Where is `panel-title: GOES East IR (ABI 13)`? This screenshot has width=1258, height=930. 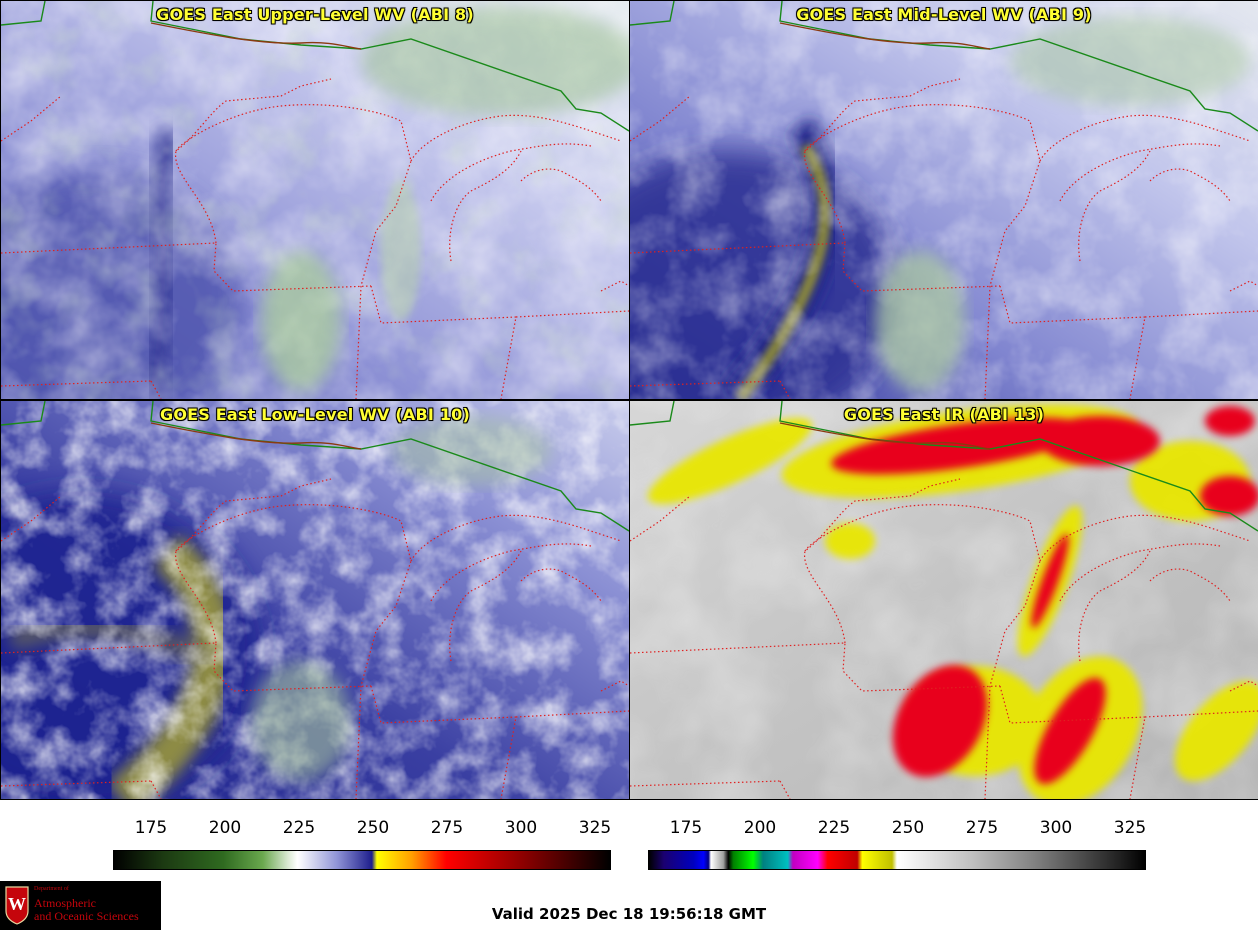
panel-title: GOES East IR (ABI 13) is located at coordinates (944, 414).